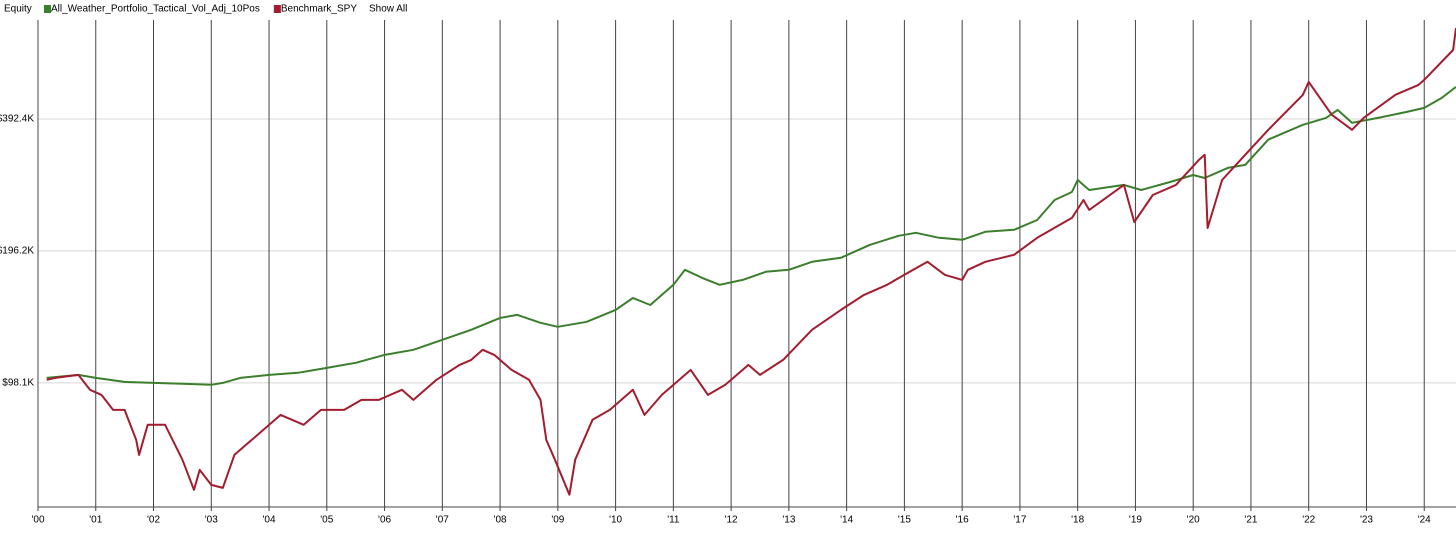 This screenshot has width=1456, height=533. Describe the element at coordinates (319, 9) in the screenshot. I see `legend-label: Benchmark_SPY` at that location.